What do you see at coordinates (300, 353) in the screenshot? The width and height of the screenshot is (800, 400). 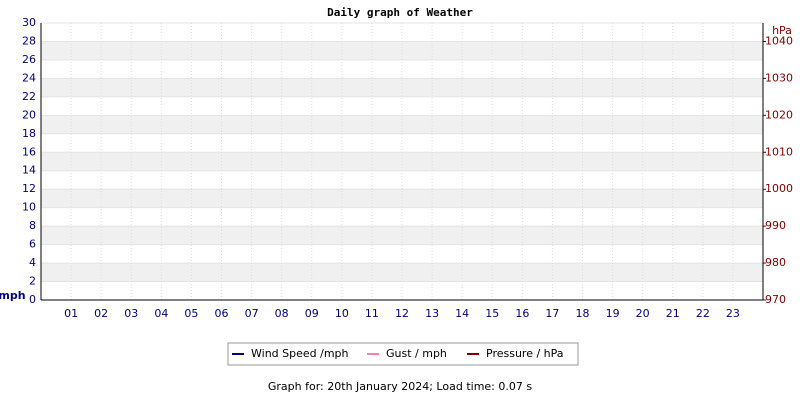 I see `legend-label: Wind Speed /mph` at bounding box center [300, 353].